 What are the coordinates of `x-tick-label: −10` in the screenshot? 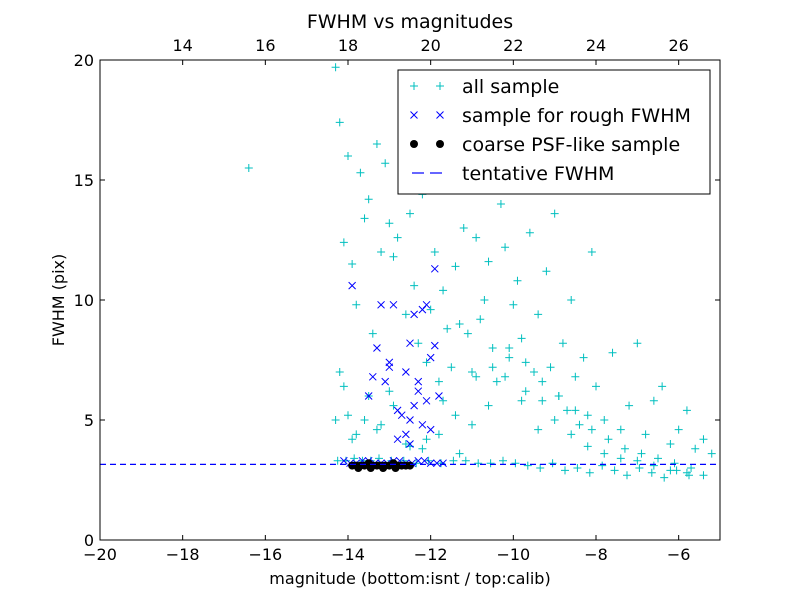 It's located at (513, 554).